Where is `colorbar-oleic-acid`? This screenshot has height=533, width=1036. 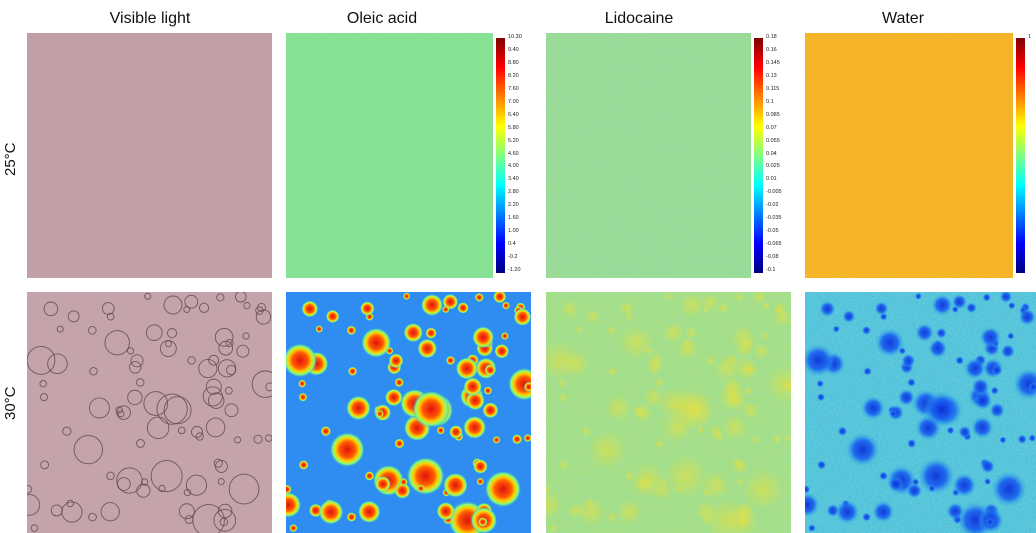 colorbar-oleic-acid is located at coordinates (500, 155).